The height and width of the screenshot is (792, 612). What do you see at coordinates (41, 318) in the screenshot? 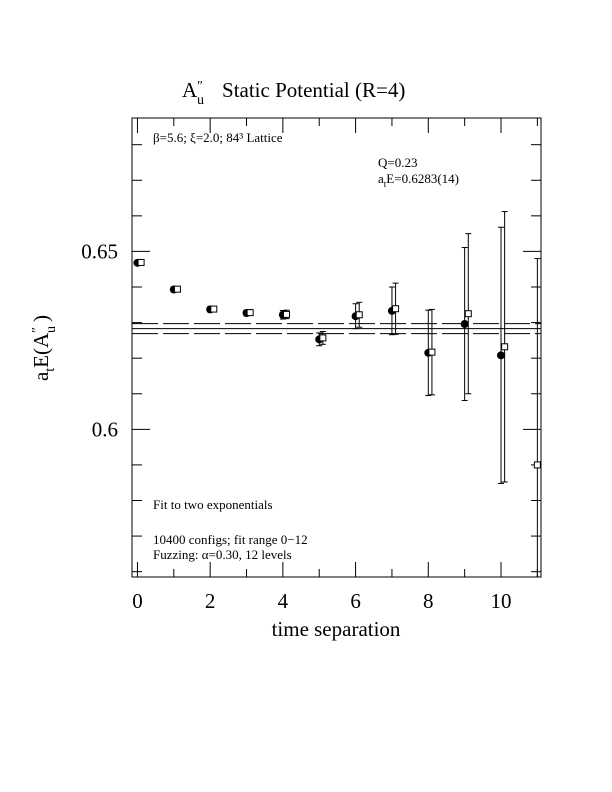
I see `ylabel-close: )` at bounding box center [41, 318].